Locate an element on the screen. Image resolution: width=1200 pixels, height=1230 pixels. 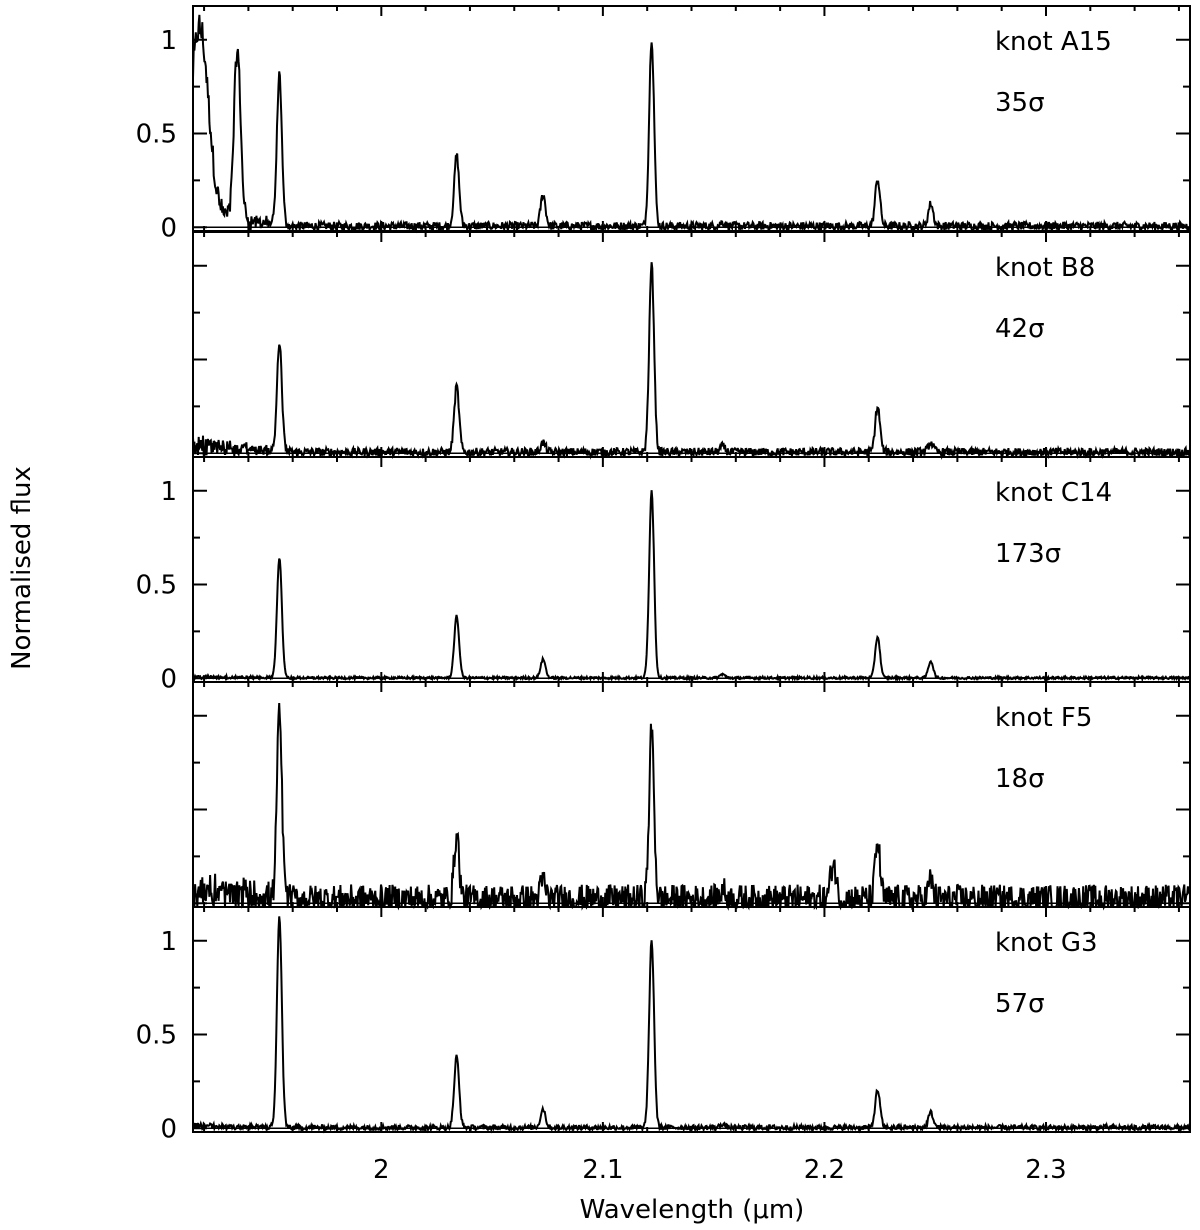
y-axis-title: Normalised flux is located at coordinates (22, 568).